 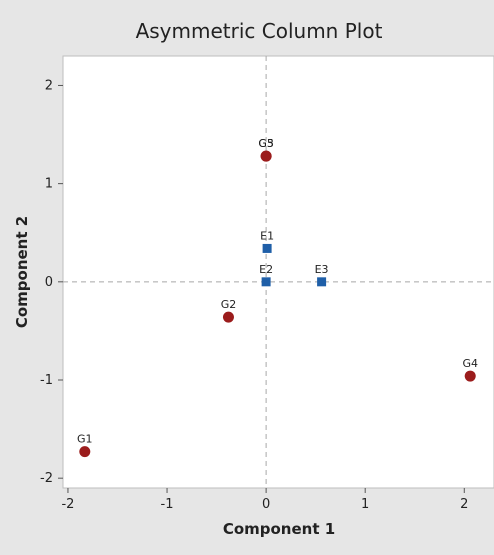 I want to click on y-tick-label: -2, so click(x=46, y=478).